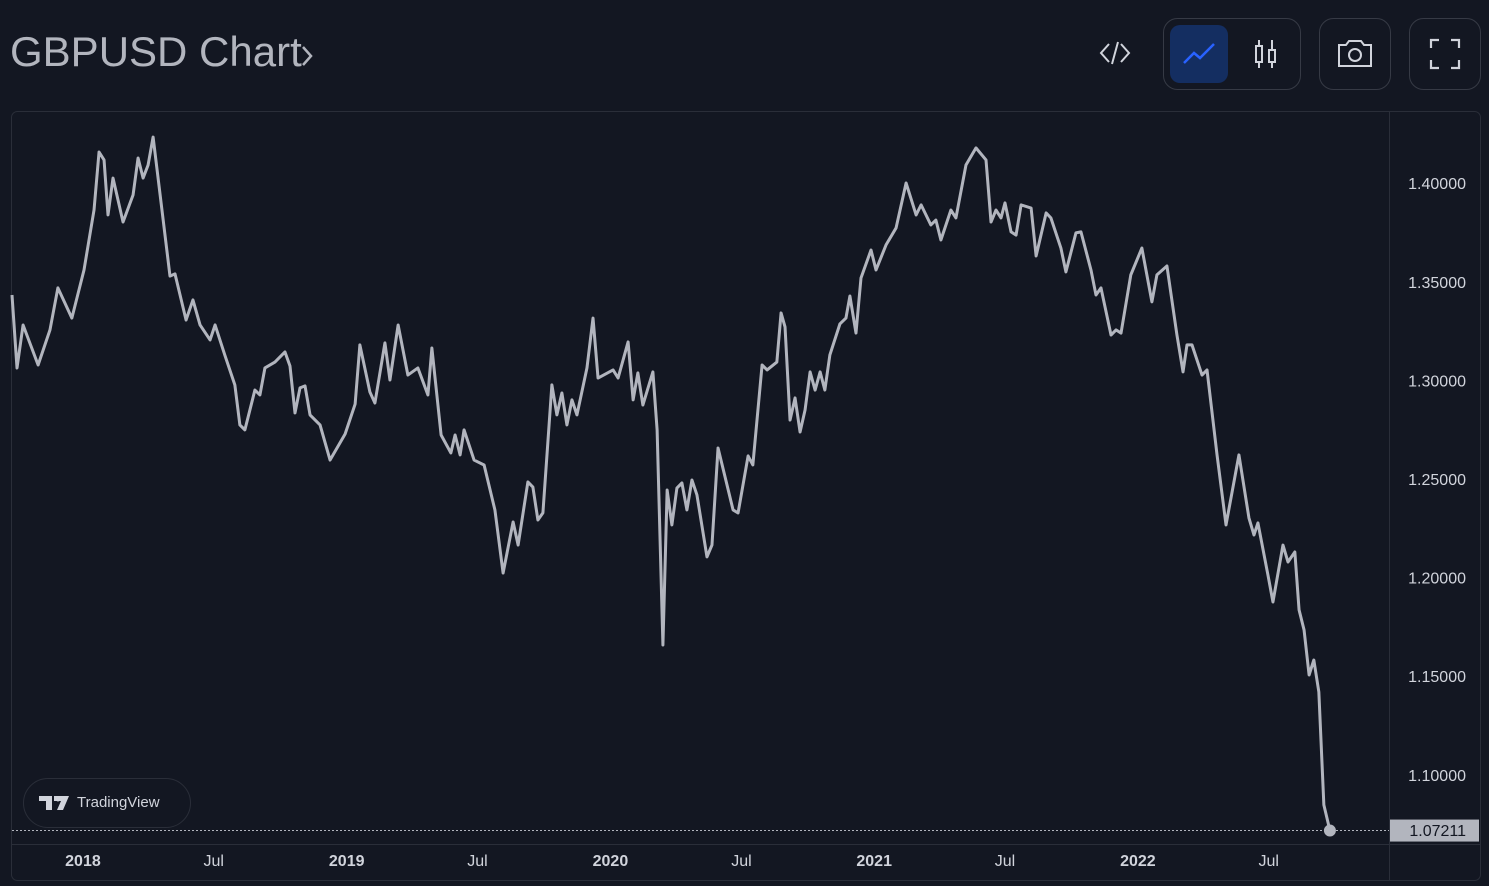  I want to click on badge-logo, so click(54, 803).